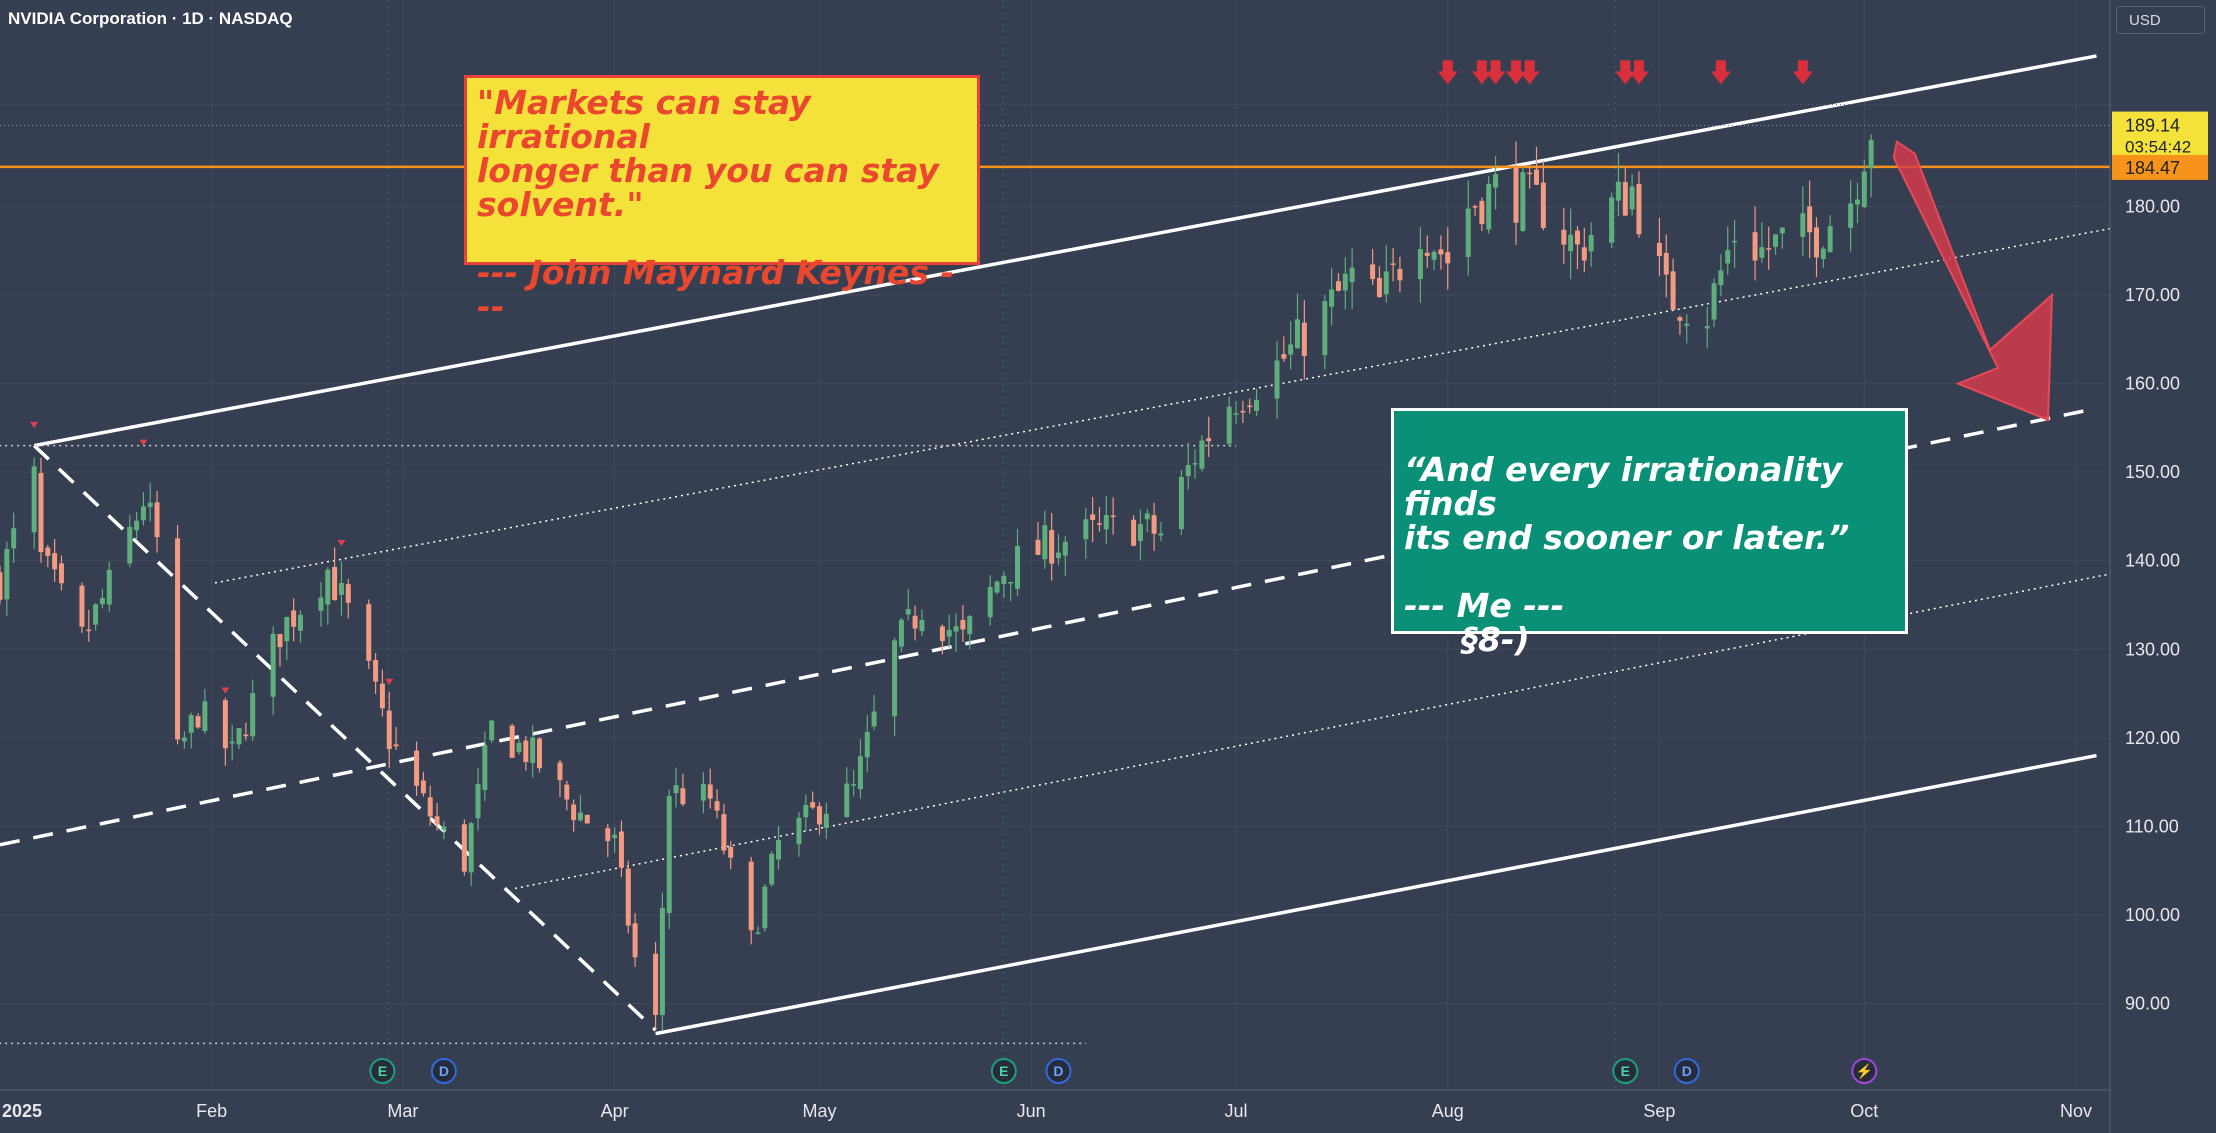 This screenshot has height=1133, width=2216. I want to click on forecast-arrow-group, so click(1973, 280).